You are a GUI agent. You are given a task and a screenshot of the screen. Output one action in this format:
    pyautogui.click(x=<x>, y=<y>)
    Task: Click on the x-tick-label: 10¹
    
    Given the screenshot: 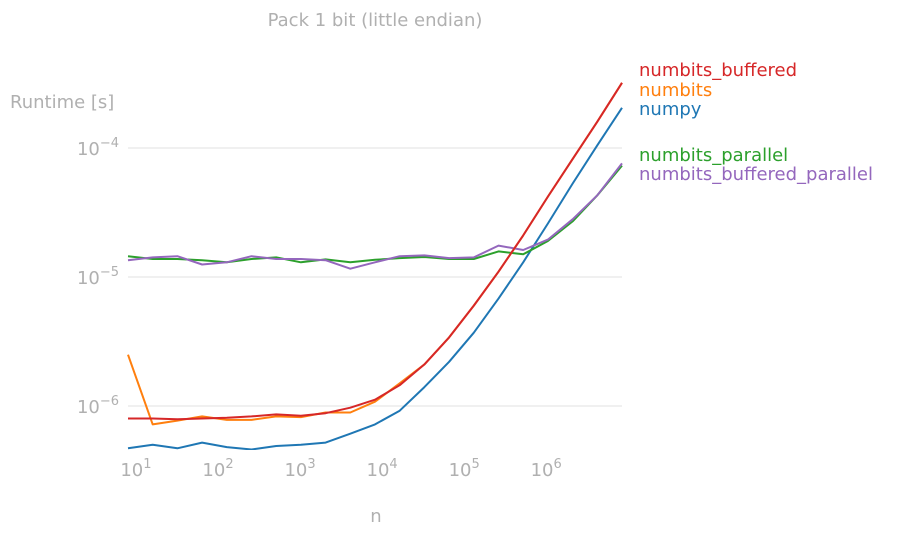 What is the action you would take?
    pyautogui.click(x=135, y=469)
    